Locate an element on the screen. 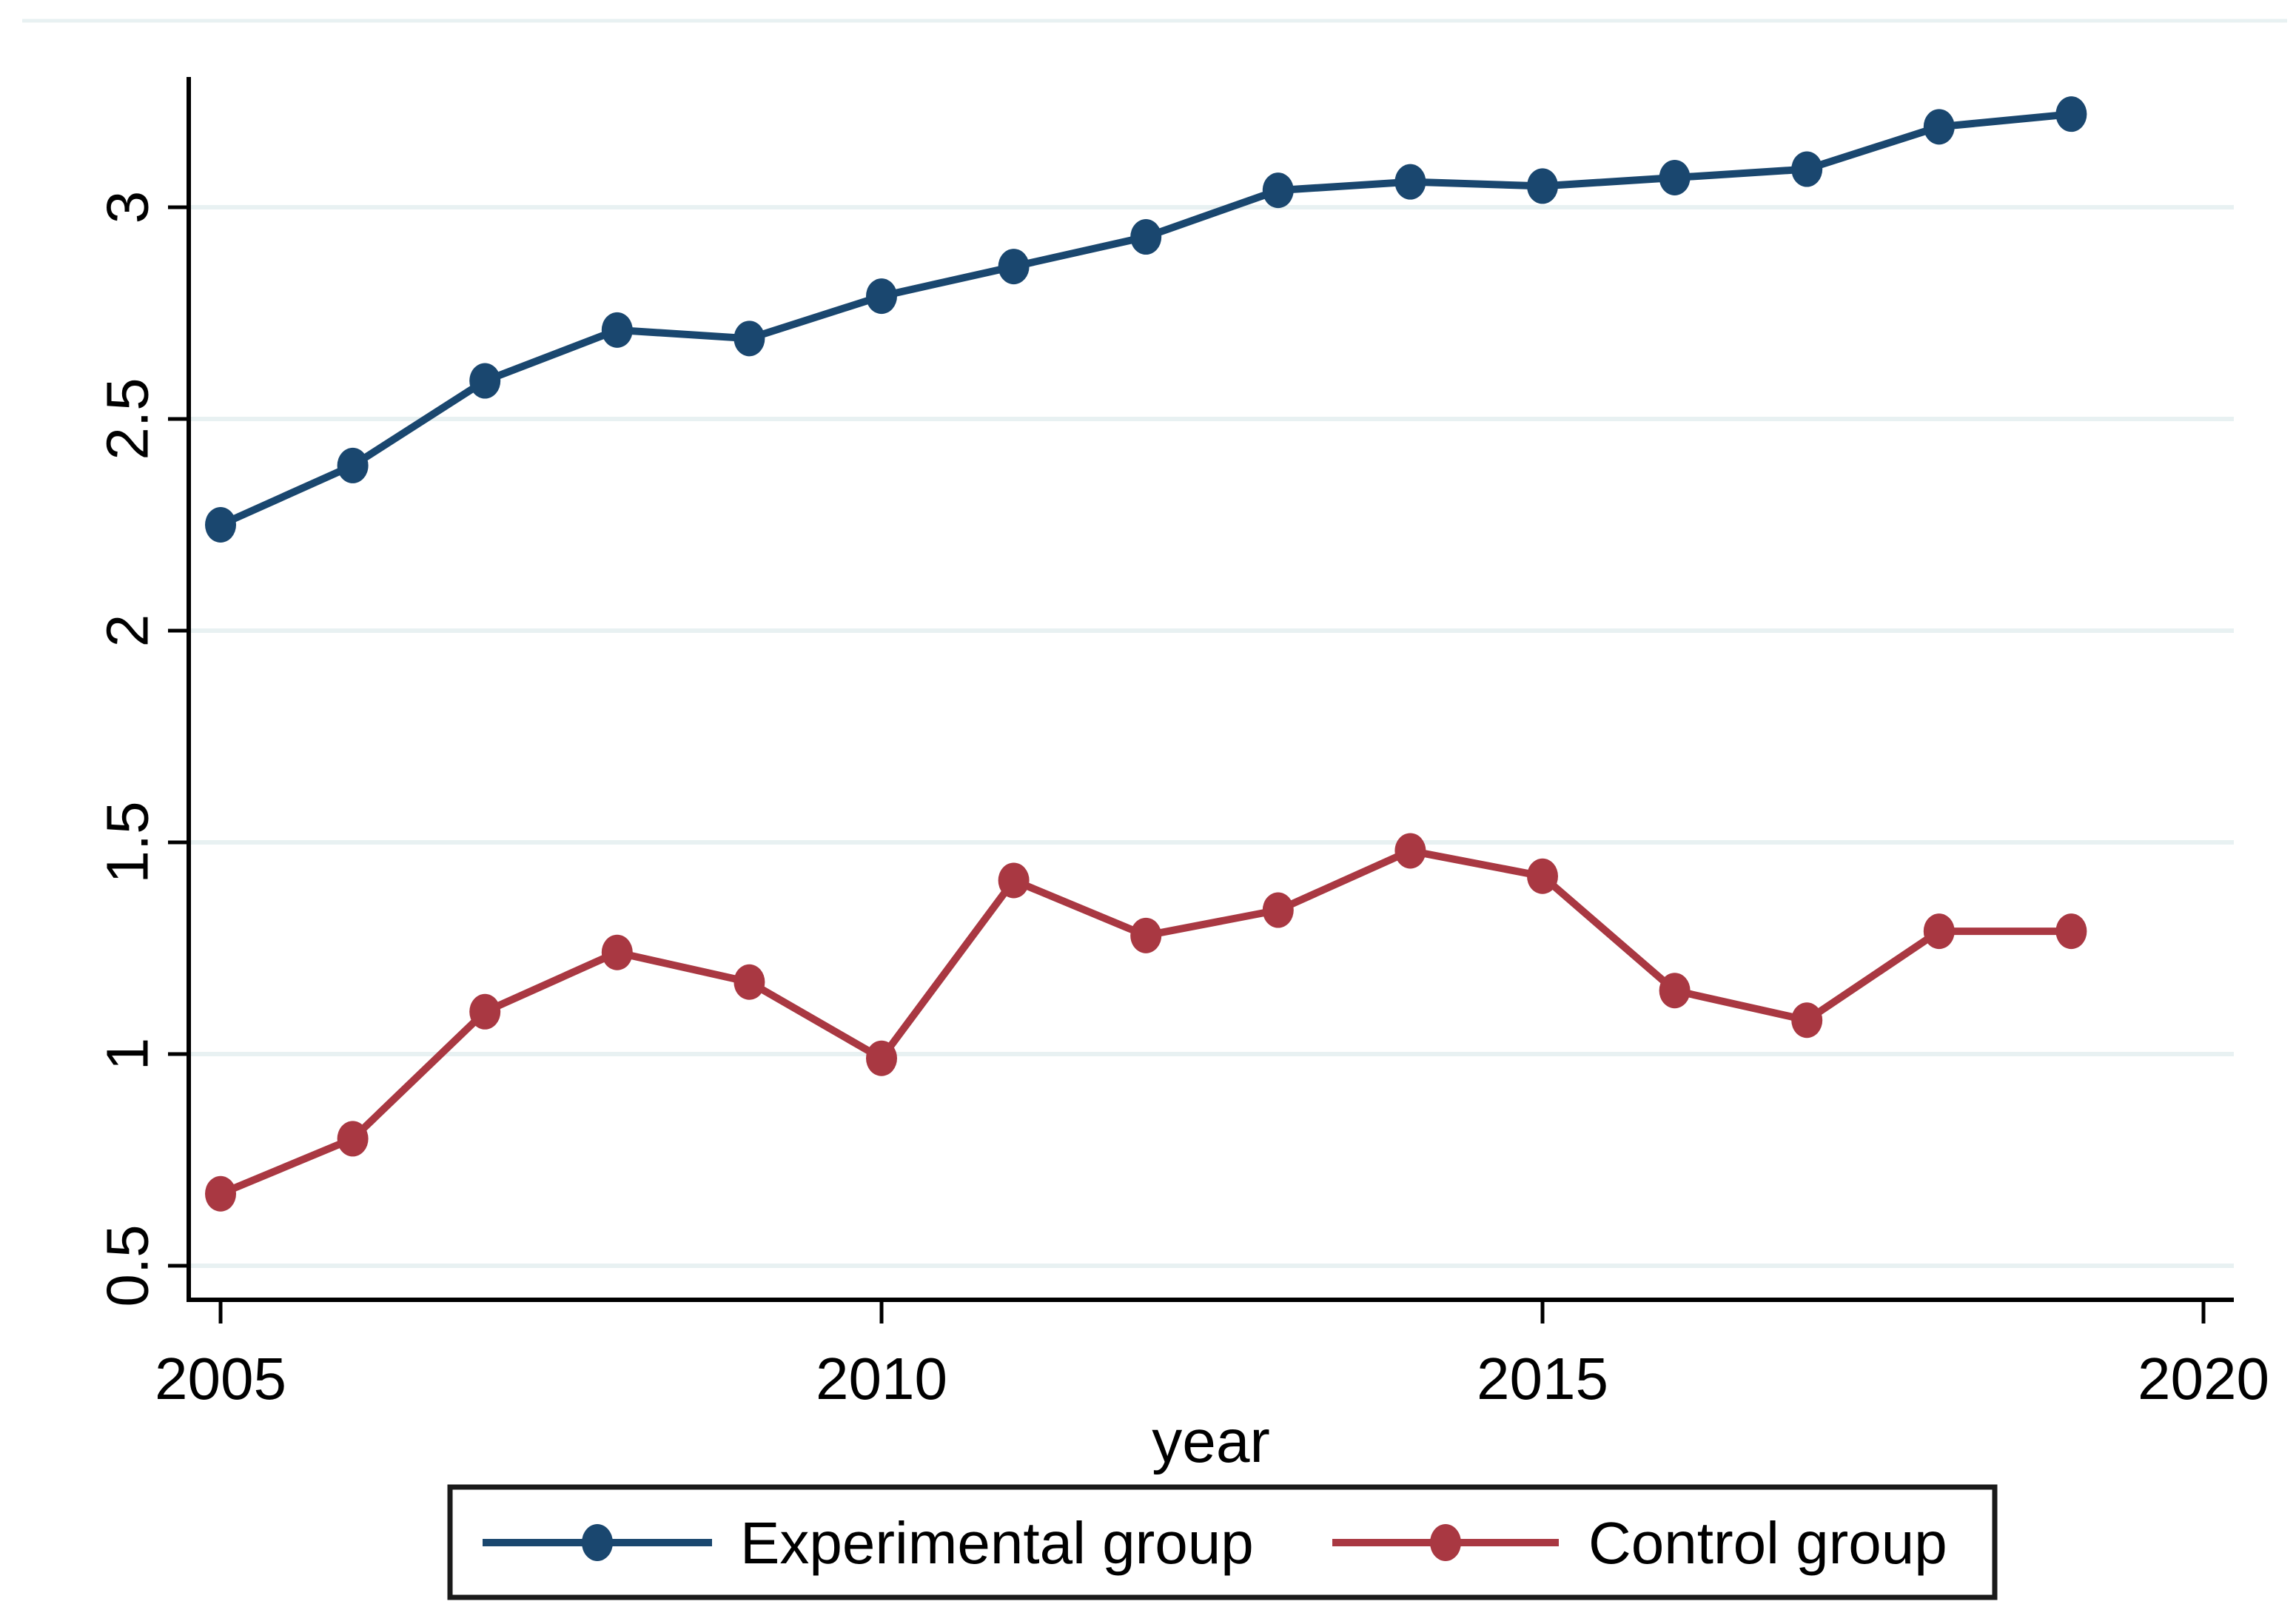 This screenshot has height=1607, width=2296. y-tick-label: 1 is located at coordinates (128, 1054).